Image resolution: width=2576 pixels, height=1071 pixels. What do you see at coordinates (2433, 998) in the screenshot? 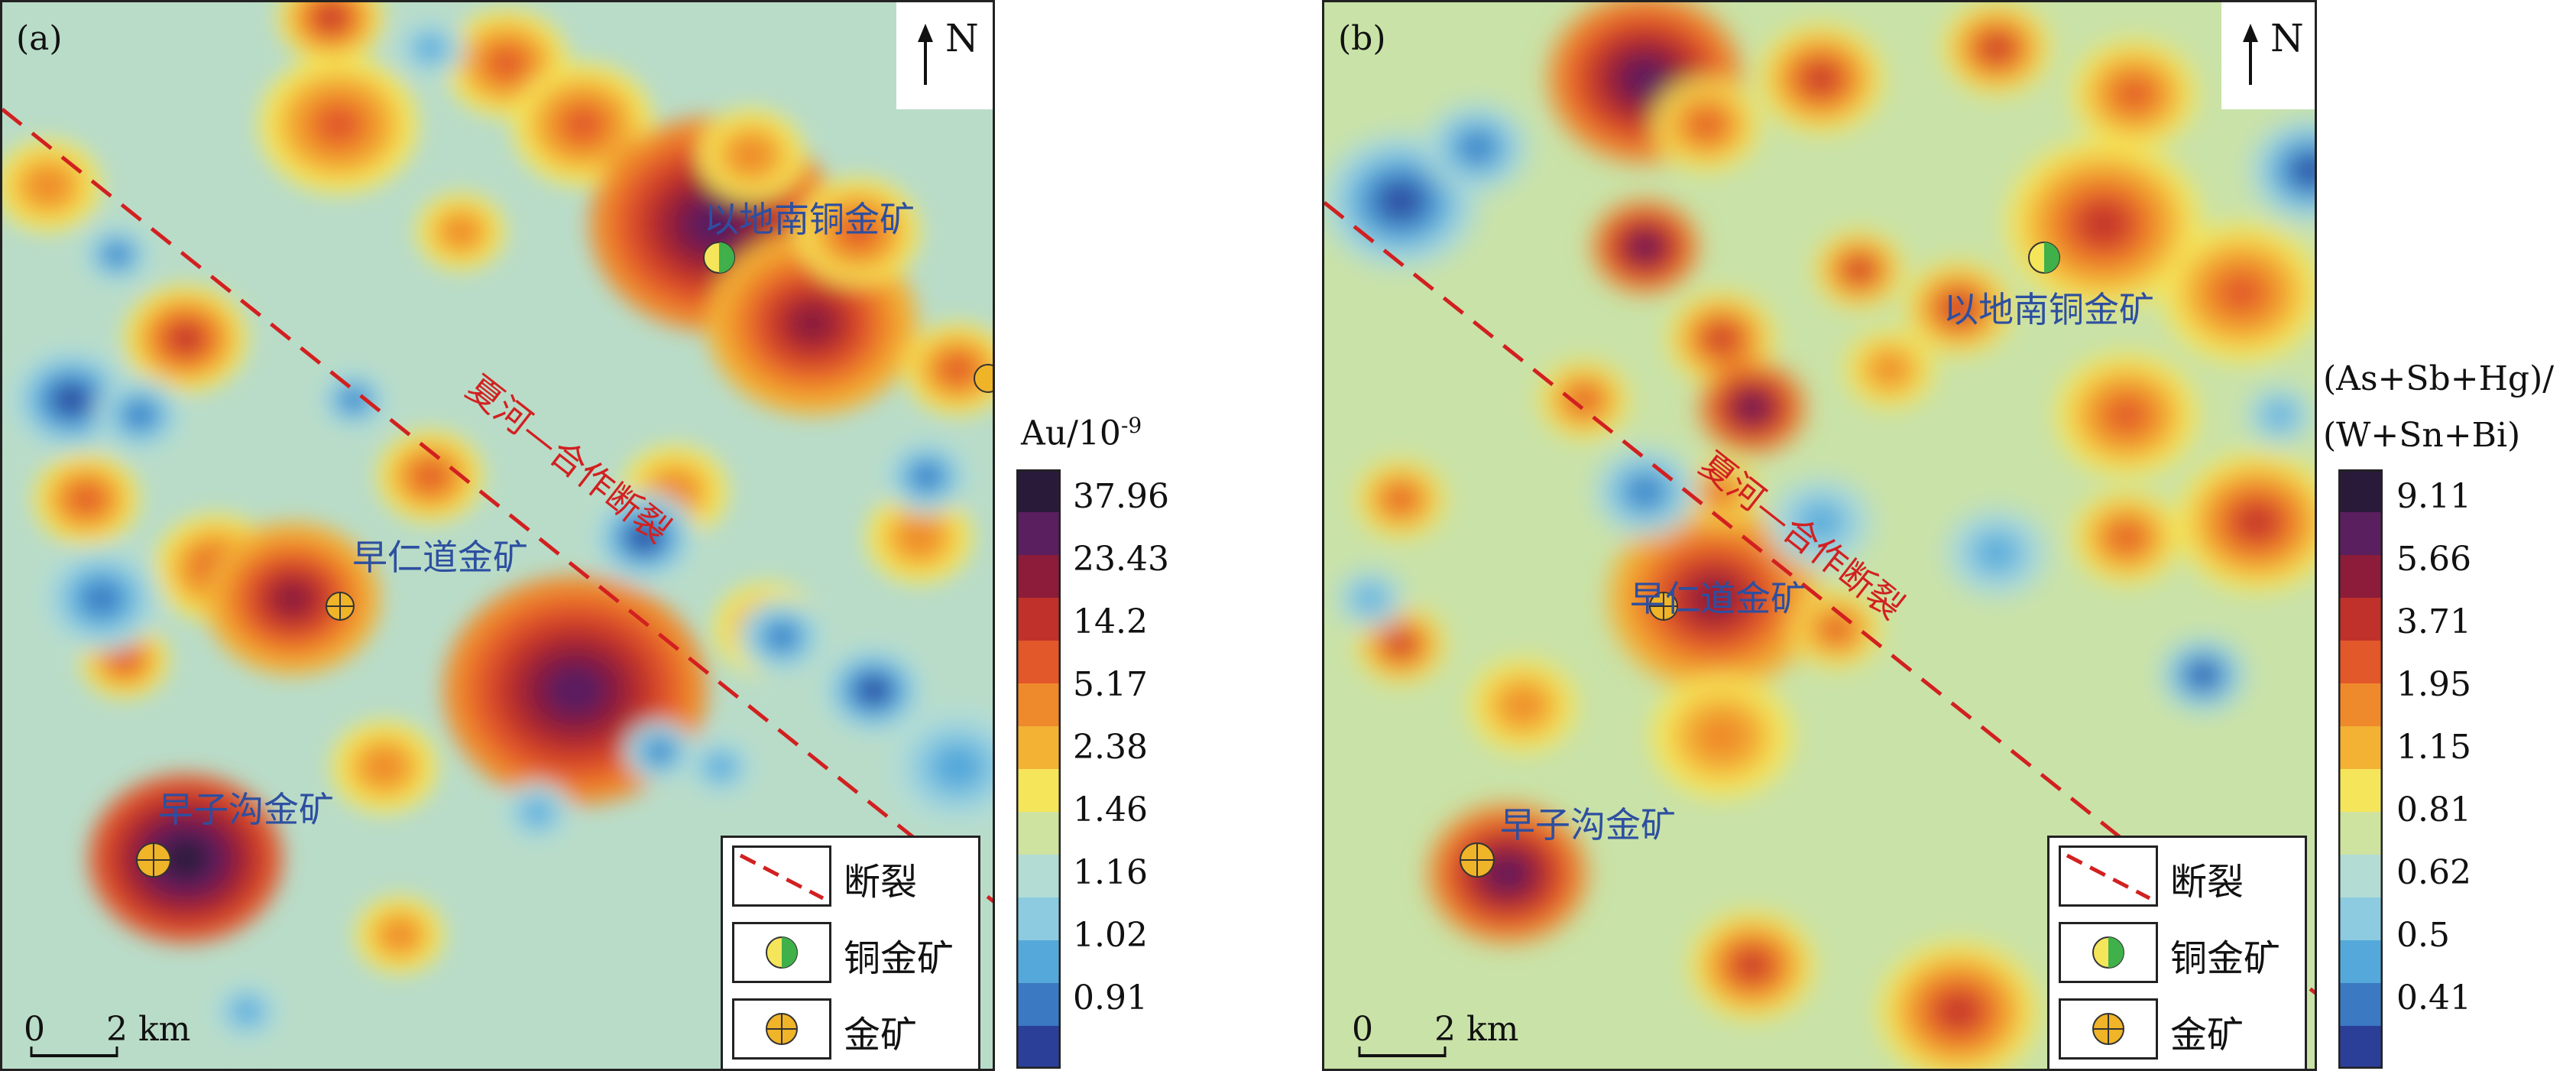
I see `colorbar-tick: 0.41` at bounding box center [2433, 998].